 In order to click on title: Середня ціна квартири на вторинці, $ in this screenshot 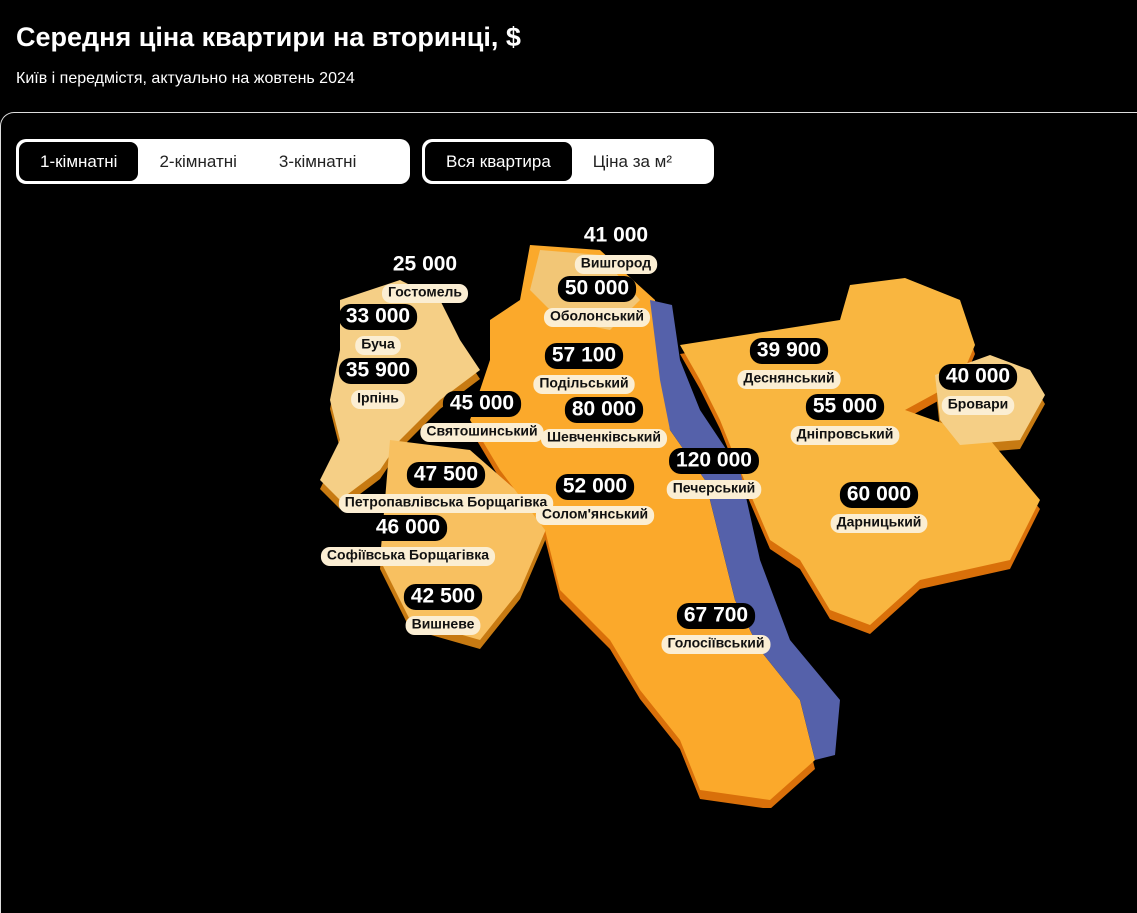, I will do `click(268, 37)`.